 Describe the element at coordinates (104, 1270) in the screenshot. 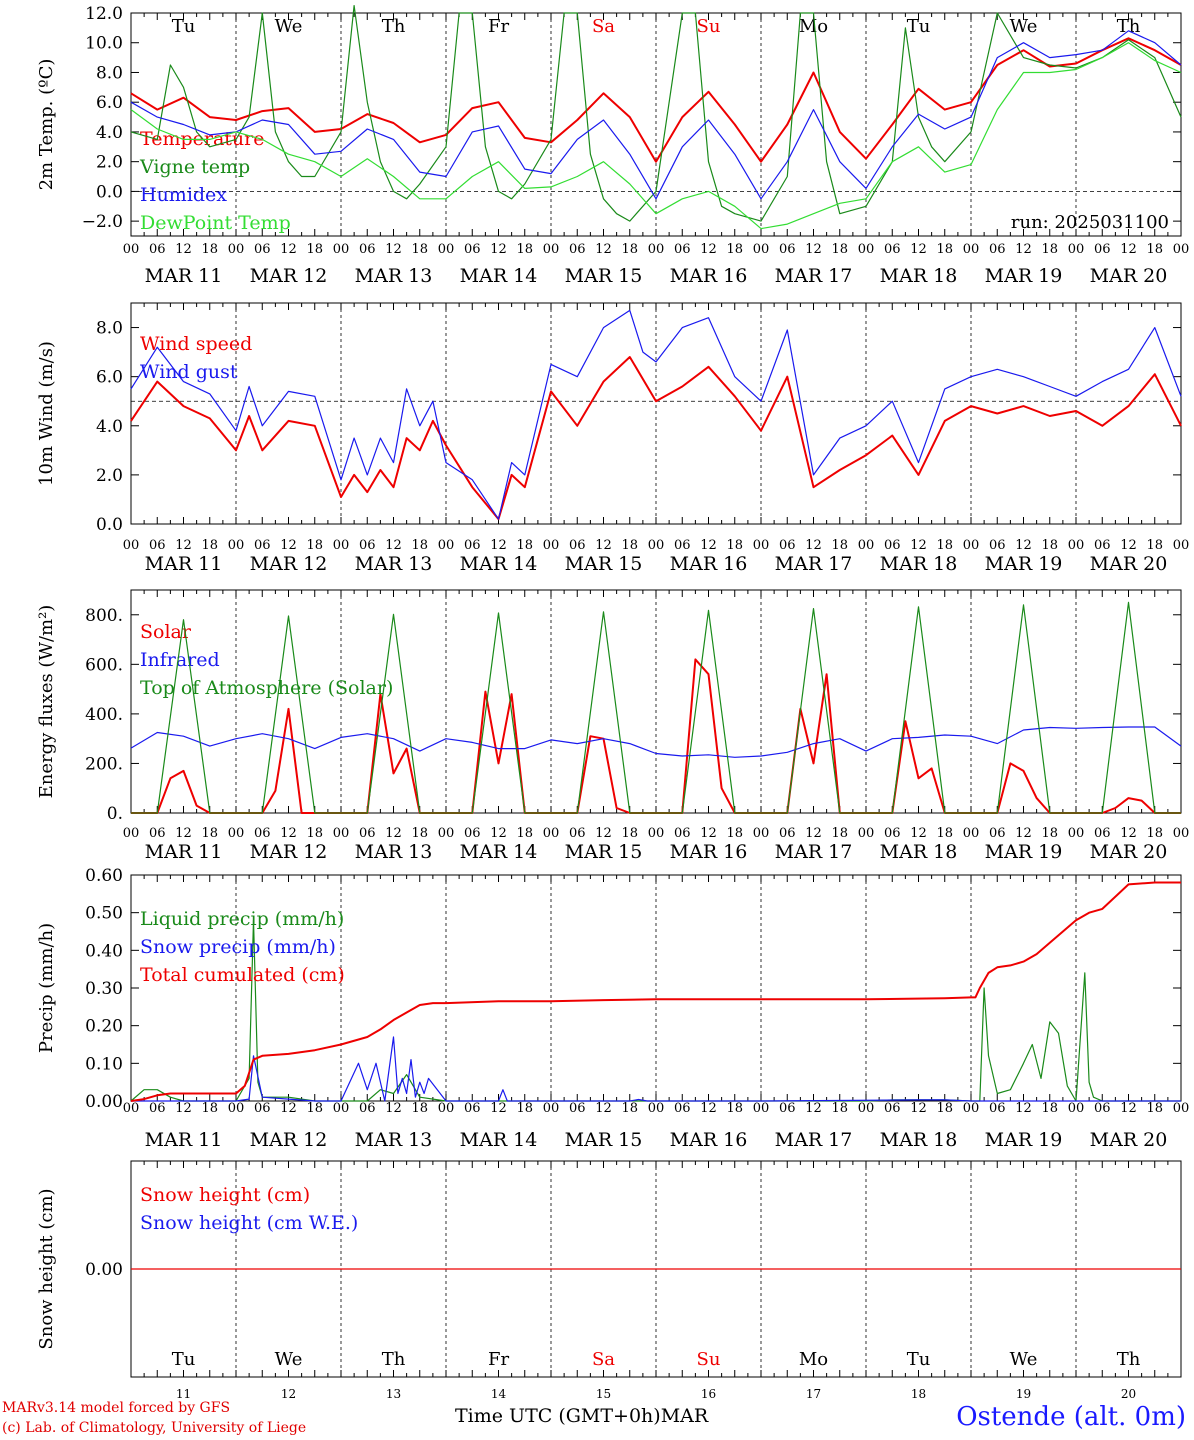

I see `y-tick-label: 0.00` at that location.